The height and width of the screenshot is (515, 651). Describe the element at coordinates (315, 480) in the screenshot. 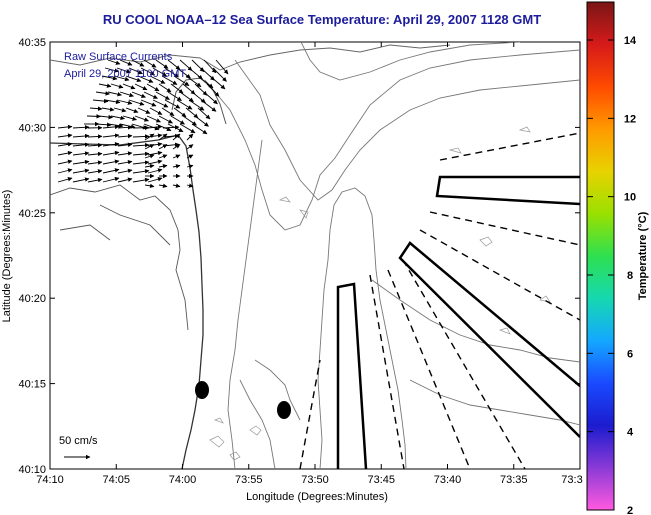

I see `x-tick-label: 73:50` at that location.